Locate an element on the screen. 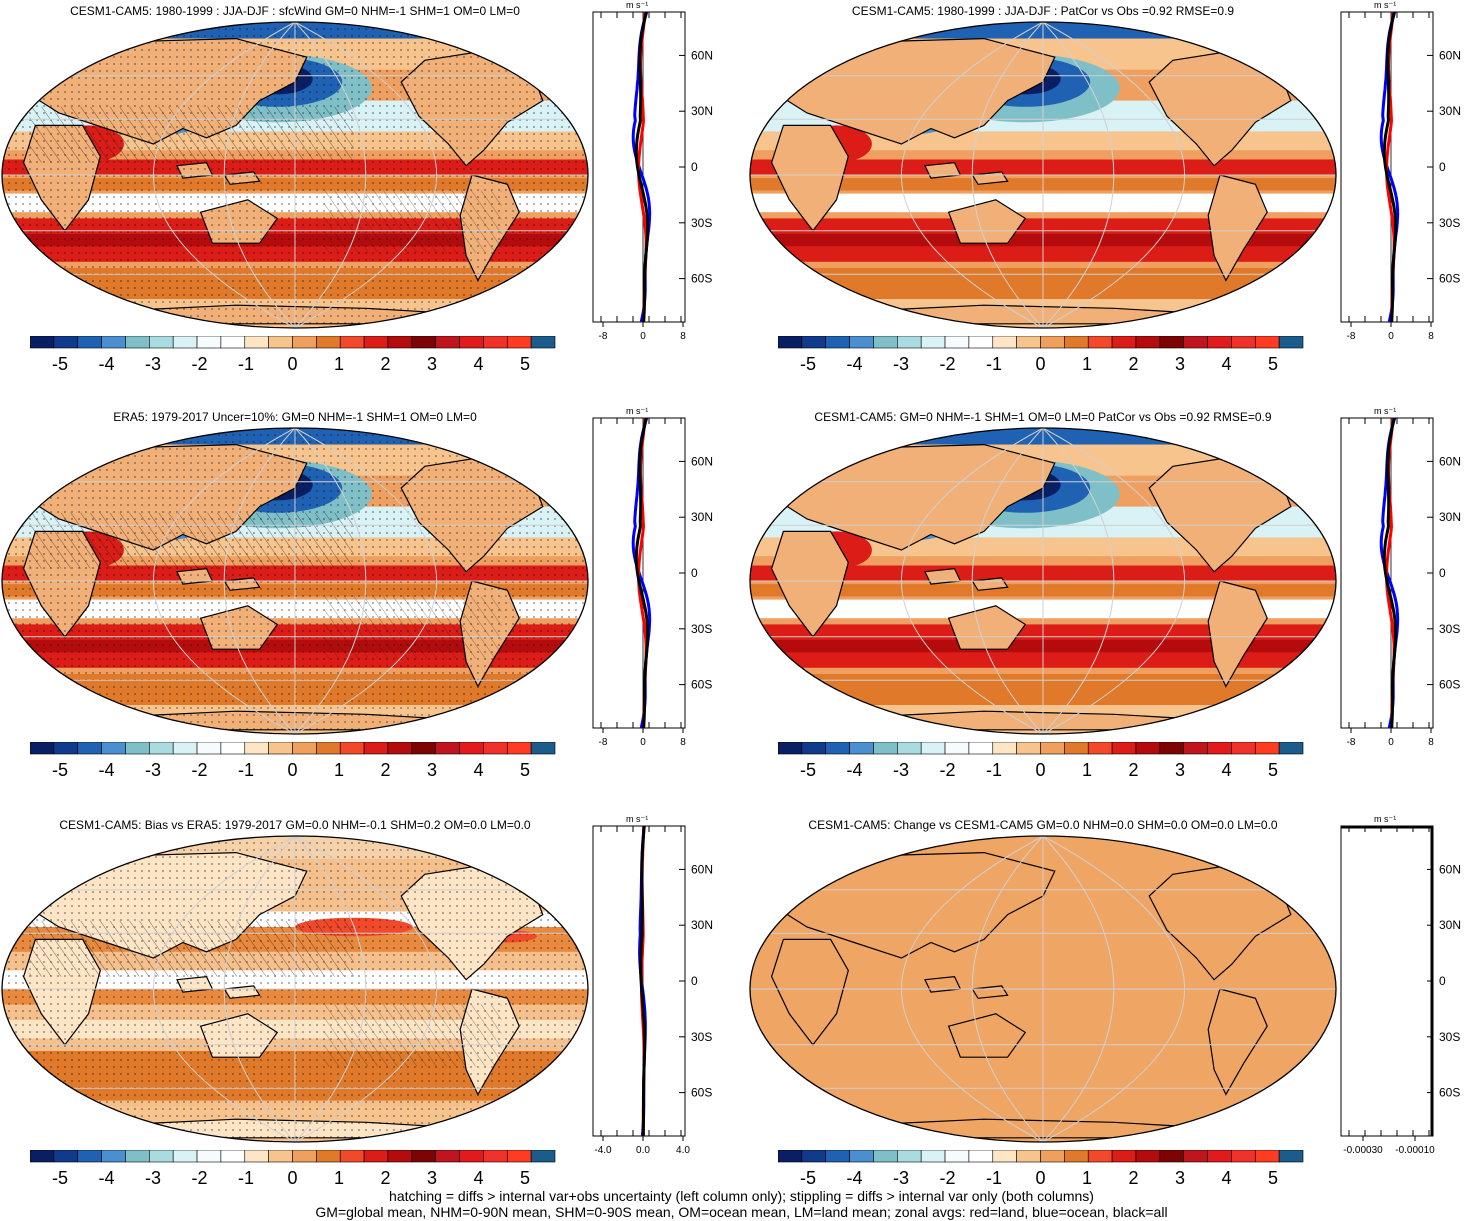 This screenshot has width=1483, height=1221. zonal-average-plot: m s⁻¹60N30N030S60S-4.0 0.0 4.0 is located at coordinates (657, 984).